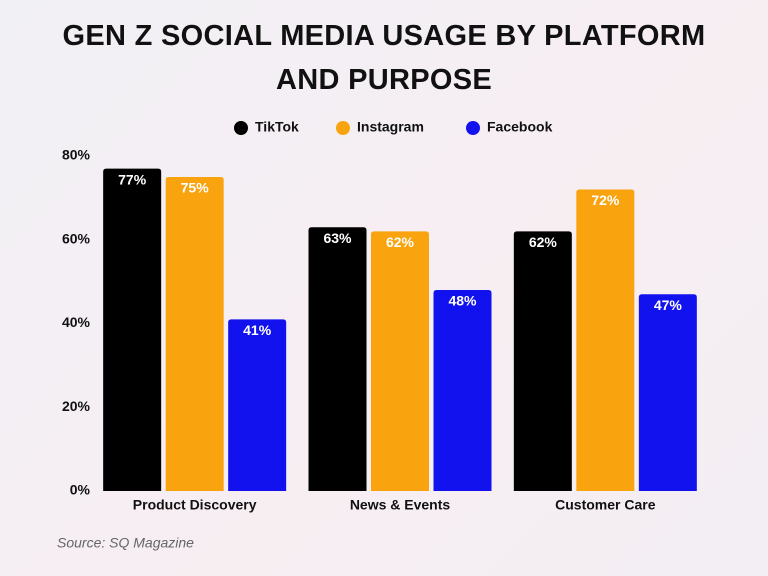 The height and width of the screenshot is (576, 768). I want to click on x-tick-label: News & Events, so click(400, 505).